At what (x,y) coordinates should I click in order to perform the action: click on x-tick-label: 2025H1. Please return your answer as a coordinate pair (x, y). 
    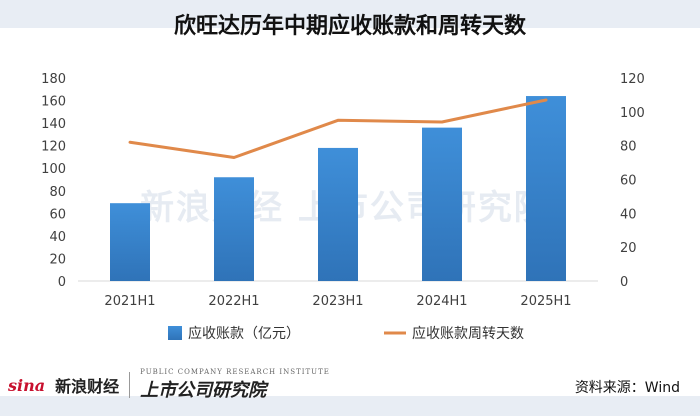
    Looking at the image, I should click on (545, 301).